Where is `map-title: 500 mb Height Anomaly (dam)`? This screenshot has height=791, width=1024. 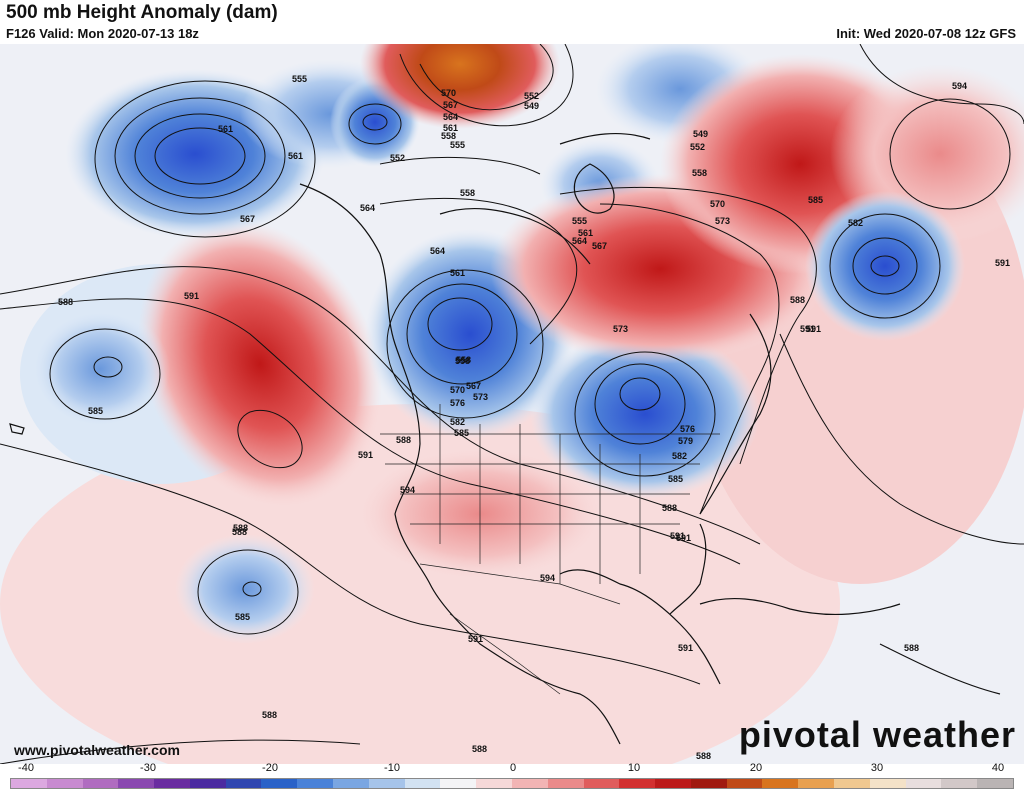
map-title: 500 mb Height Anomaly (dam) is located at coordinates (142, 12).